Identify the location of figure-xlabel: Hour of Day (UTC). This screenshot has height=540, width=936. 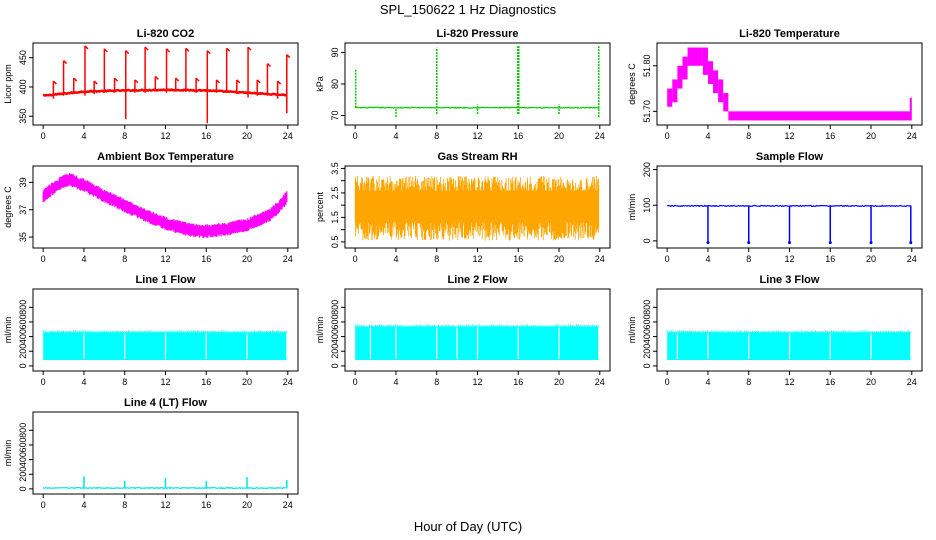
(468, 526).